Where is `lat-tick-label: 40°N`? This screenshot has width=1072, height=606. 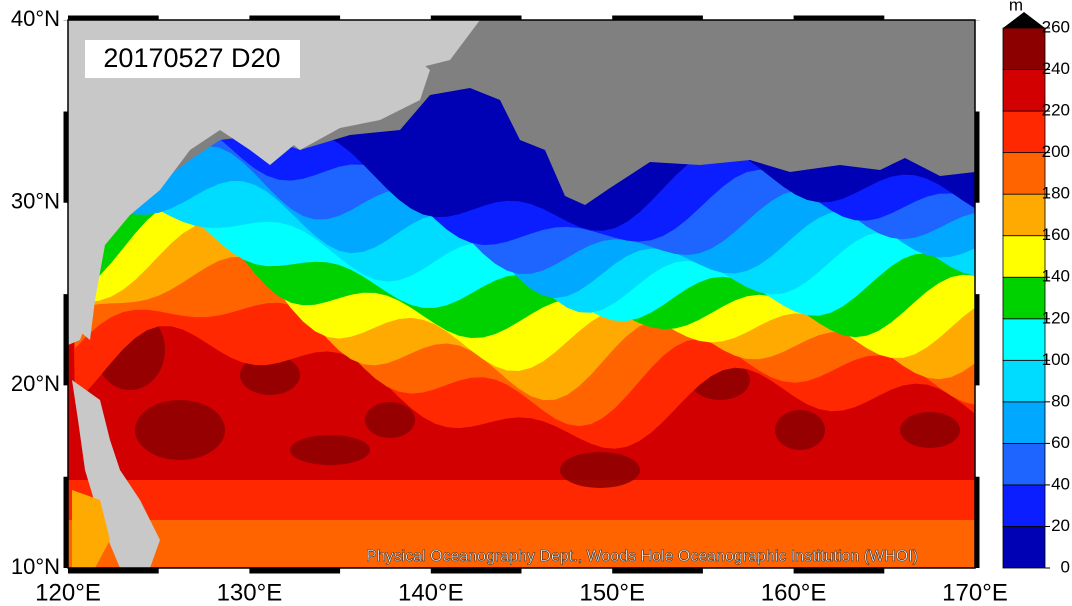 lat-tick-label: 40°N is located at coordinates (35, 18).